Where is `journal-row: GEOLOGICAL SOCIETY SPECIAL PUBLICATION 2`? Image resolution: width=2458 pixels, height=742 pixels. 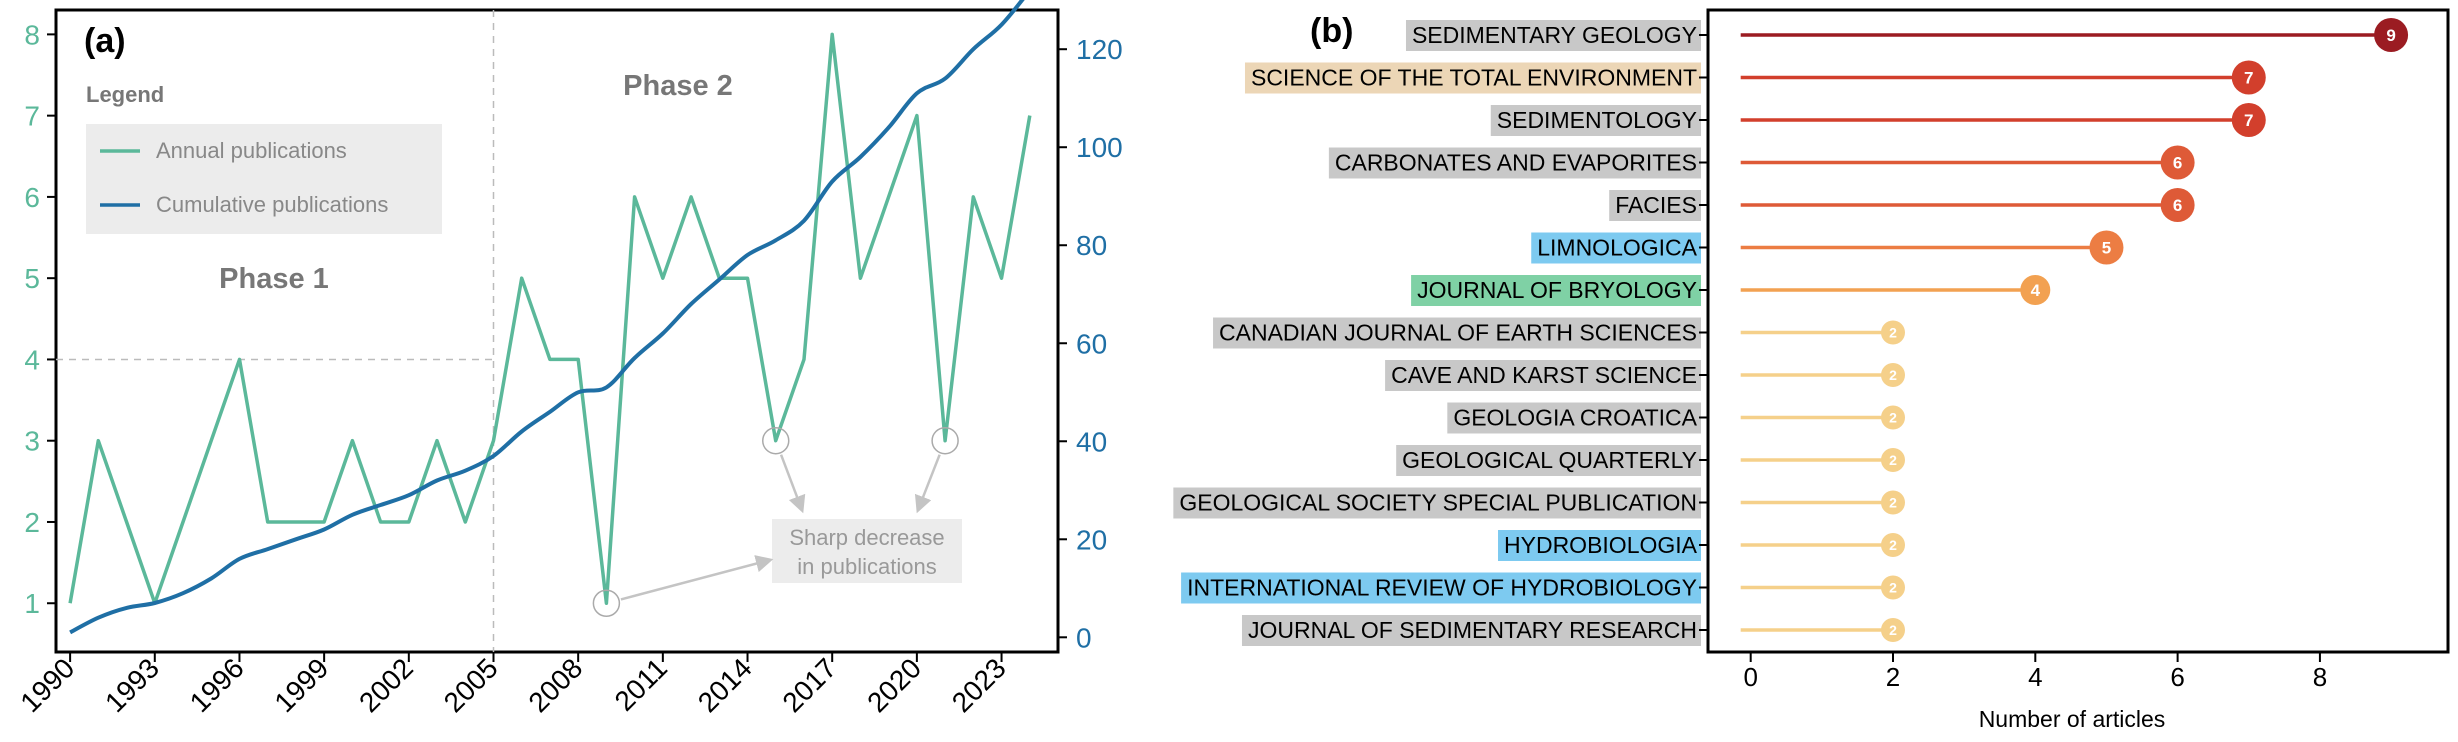
journal-row: GEOLOGICAL SOCIETY SPECIAL PUBLICATION 2 is located at coordinates (1539, 503).